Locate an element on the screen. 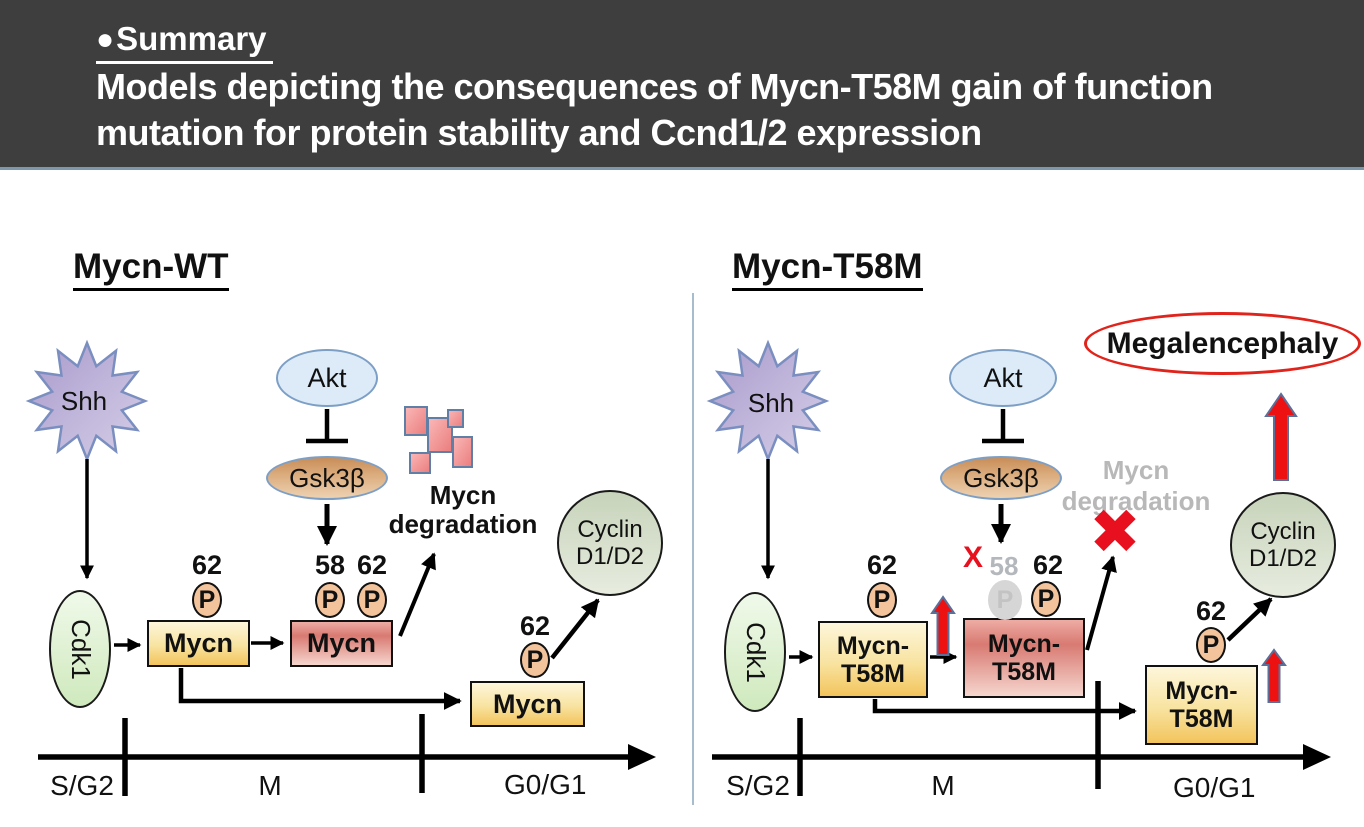 The width and height of the screenshot is (1364, 827). phospho-circle-58-box2-wt: P is located at coordinates (330, 600).